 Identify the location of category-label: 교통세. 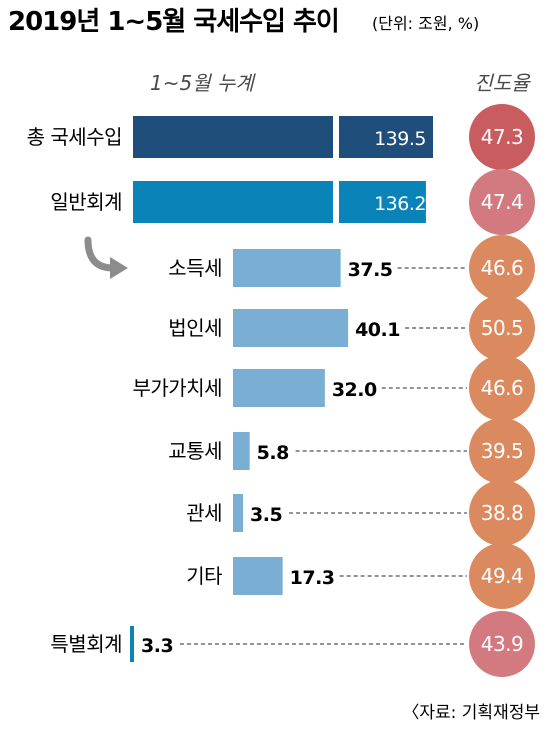
(195, 451).